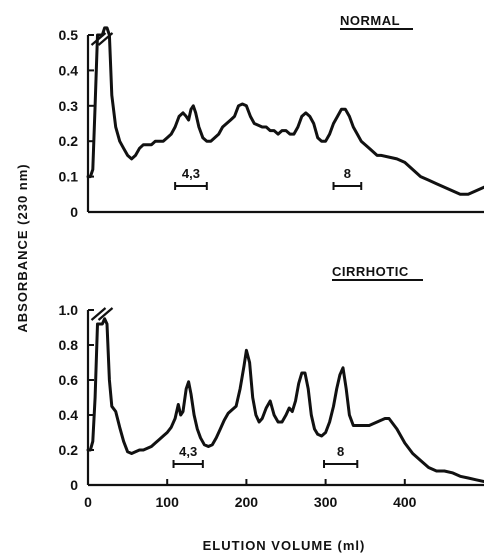  What do you see at coordinates (69, 345) in the screenshot?
I see `cirrhotic-y-tick-label: 0.8` at bounding box center [69, 345].